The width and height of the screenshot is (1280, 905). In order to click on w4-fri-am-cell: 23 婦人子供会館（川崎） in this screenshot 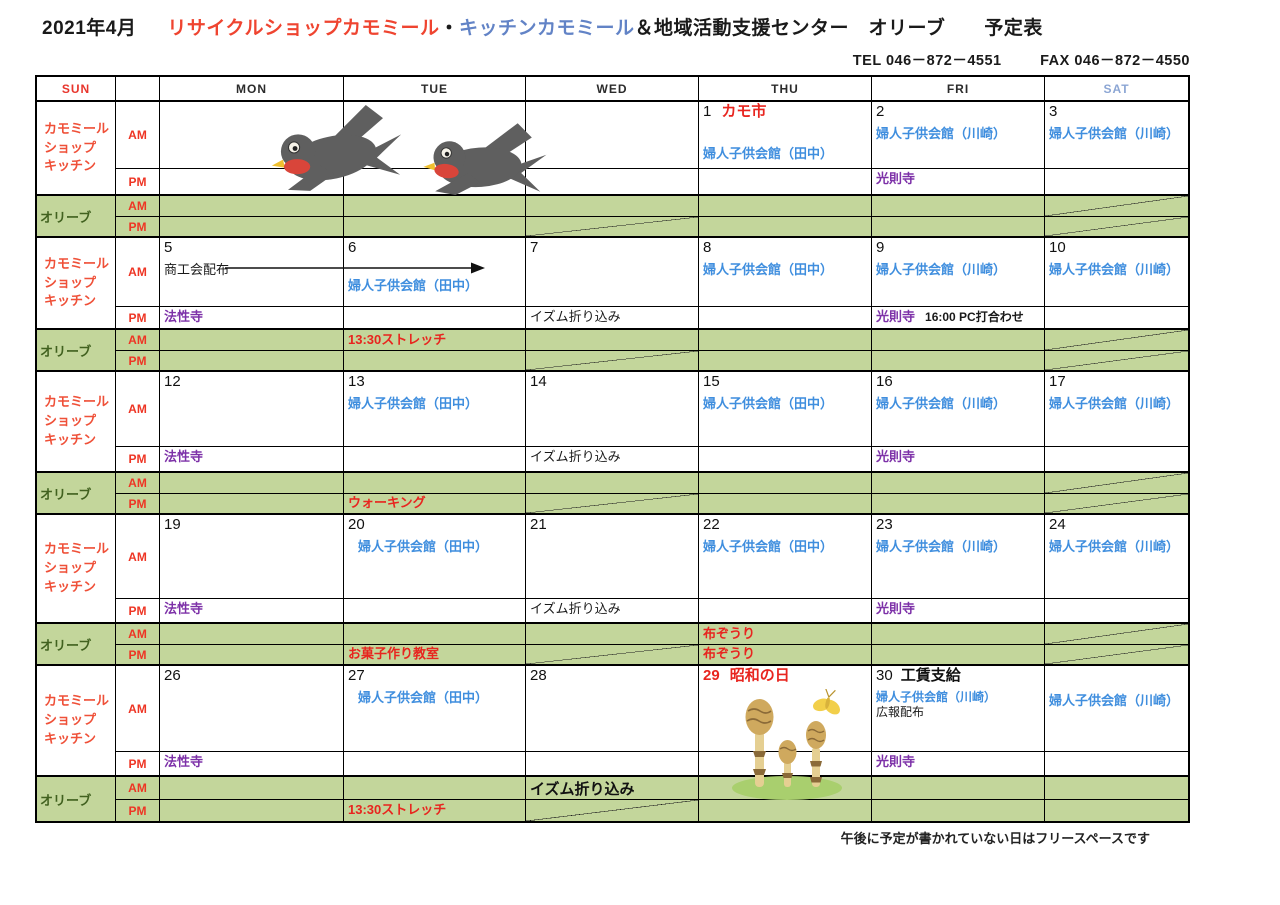, I will do `click(958, 556)`.